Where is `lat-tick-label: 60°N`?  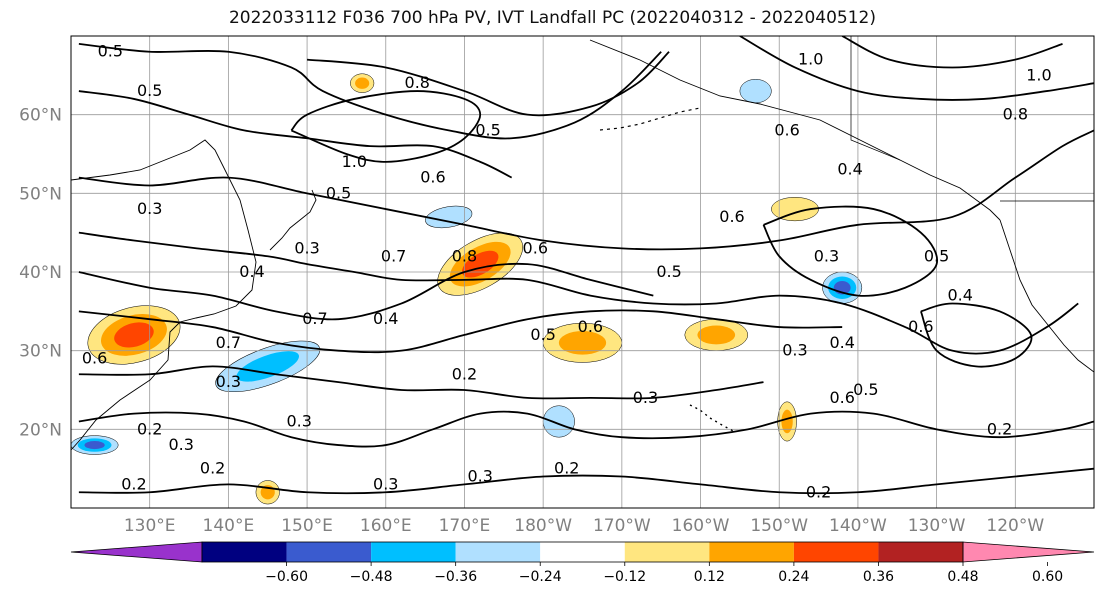
lat-tick-label: 60°N is located at coordinates (40, 116).